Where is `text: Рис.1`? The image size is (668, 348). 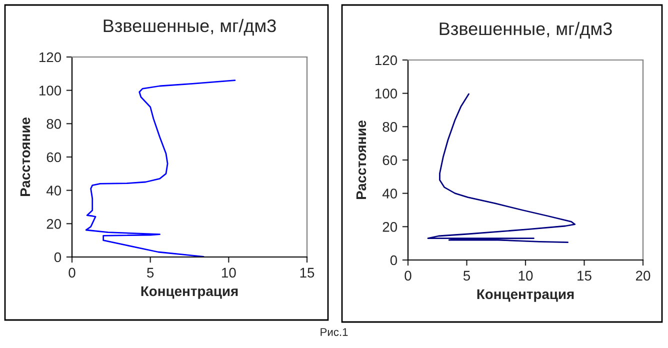 text: Рис.1 is located at coordinates (334, 332).